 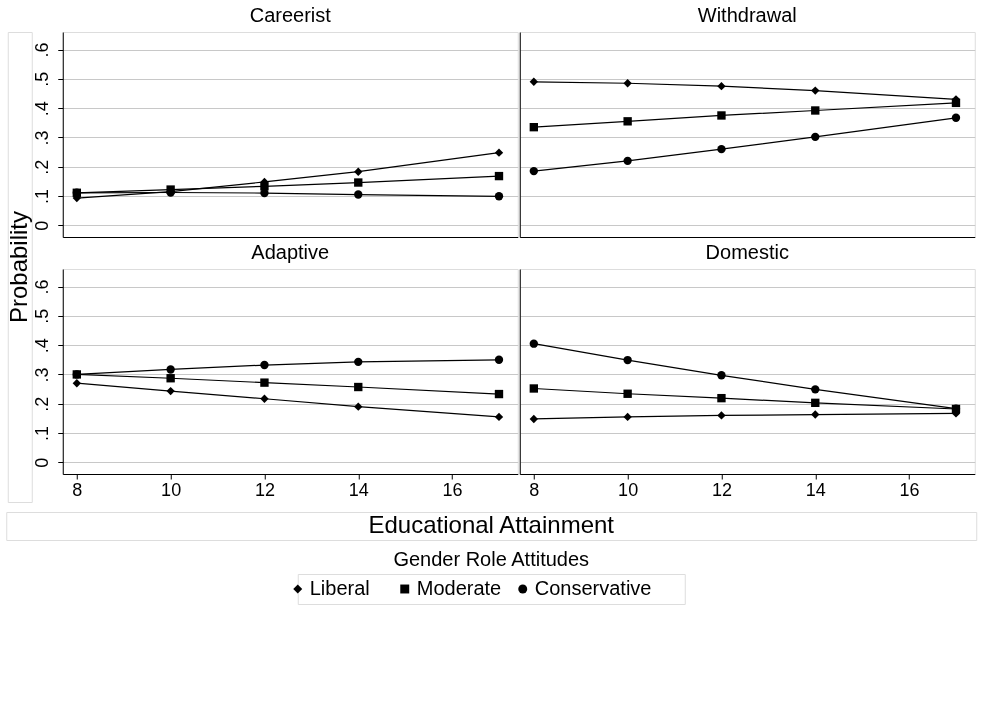 What do you see at coordinates (593, 588) in the screenshot?
I see `legend-label: Conservative` at bounding box center [593, 588].